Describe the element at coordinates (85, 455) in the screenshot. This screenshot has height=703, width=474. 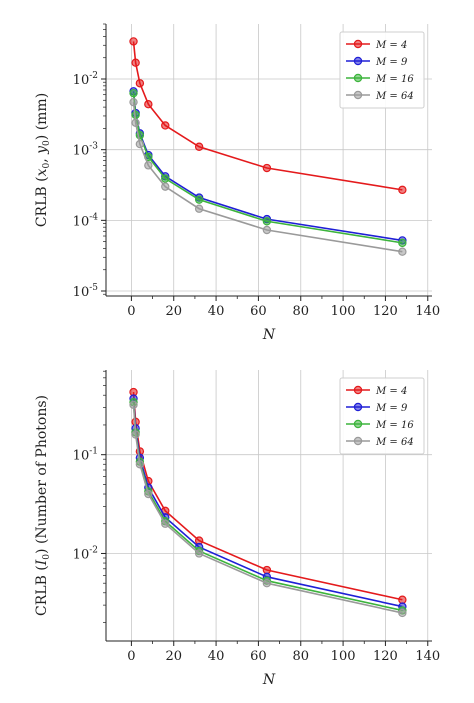
I see `y-tick-label: 10⁻¹` at that location.